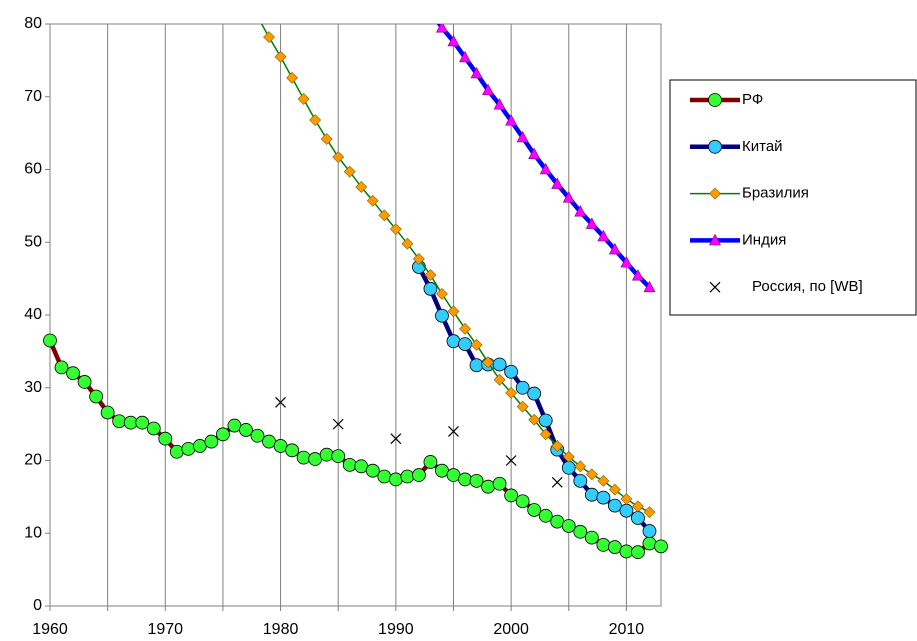  What do you see at coordinates (33, 387) in the screenshot?
I see `y-tick-label: 30` at bounding box center [33, 387].